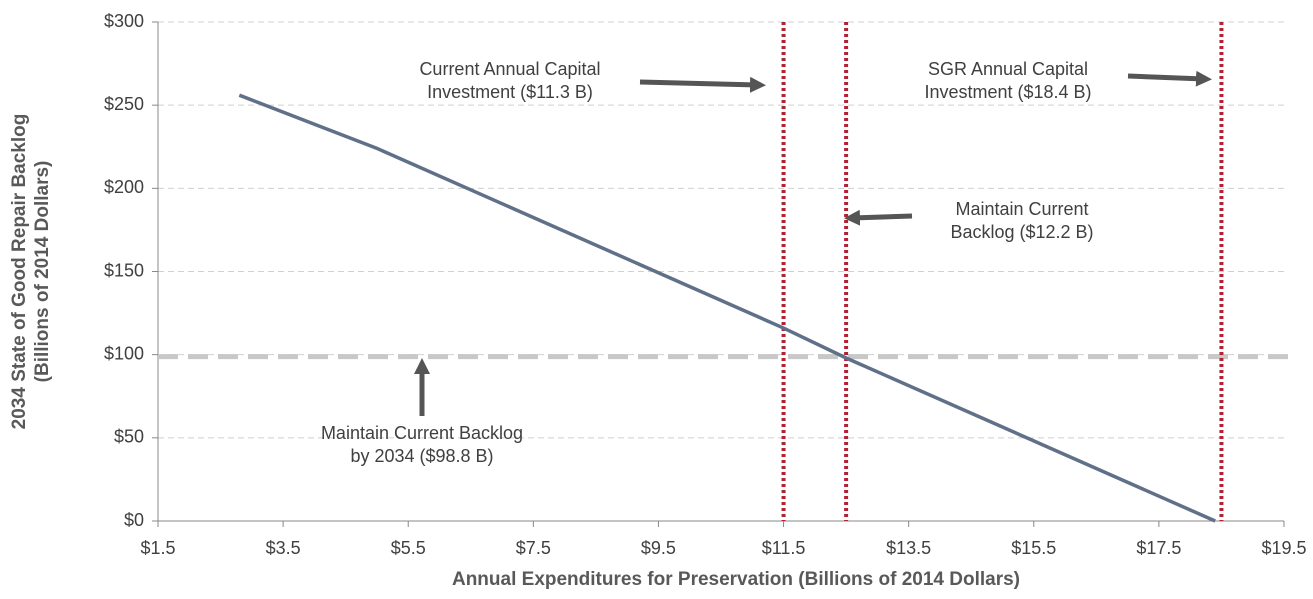  I want to click on annotation: Current Annual Capital, so click(509, 69).